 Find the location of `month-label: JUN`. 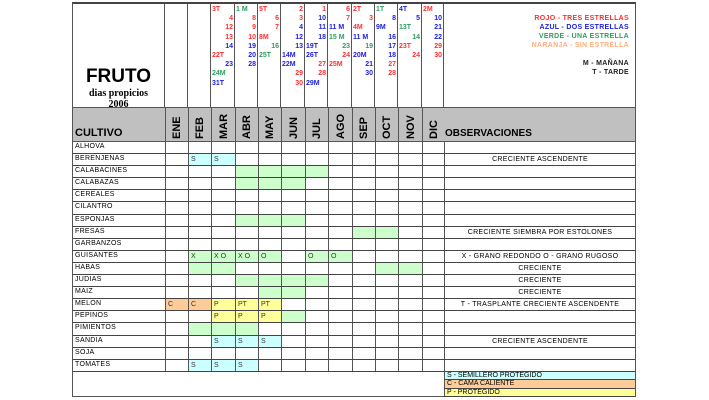

month-label: JUN is located at coordinates (293, 127).